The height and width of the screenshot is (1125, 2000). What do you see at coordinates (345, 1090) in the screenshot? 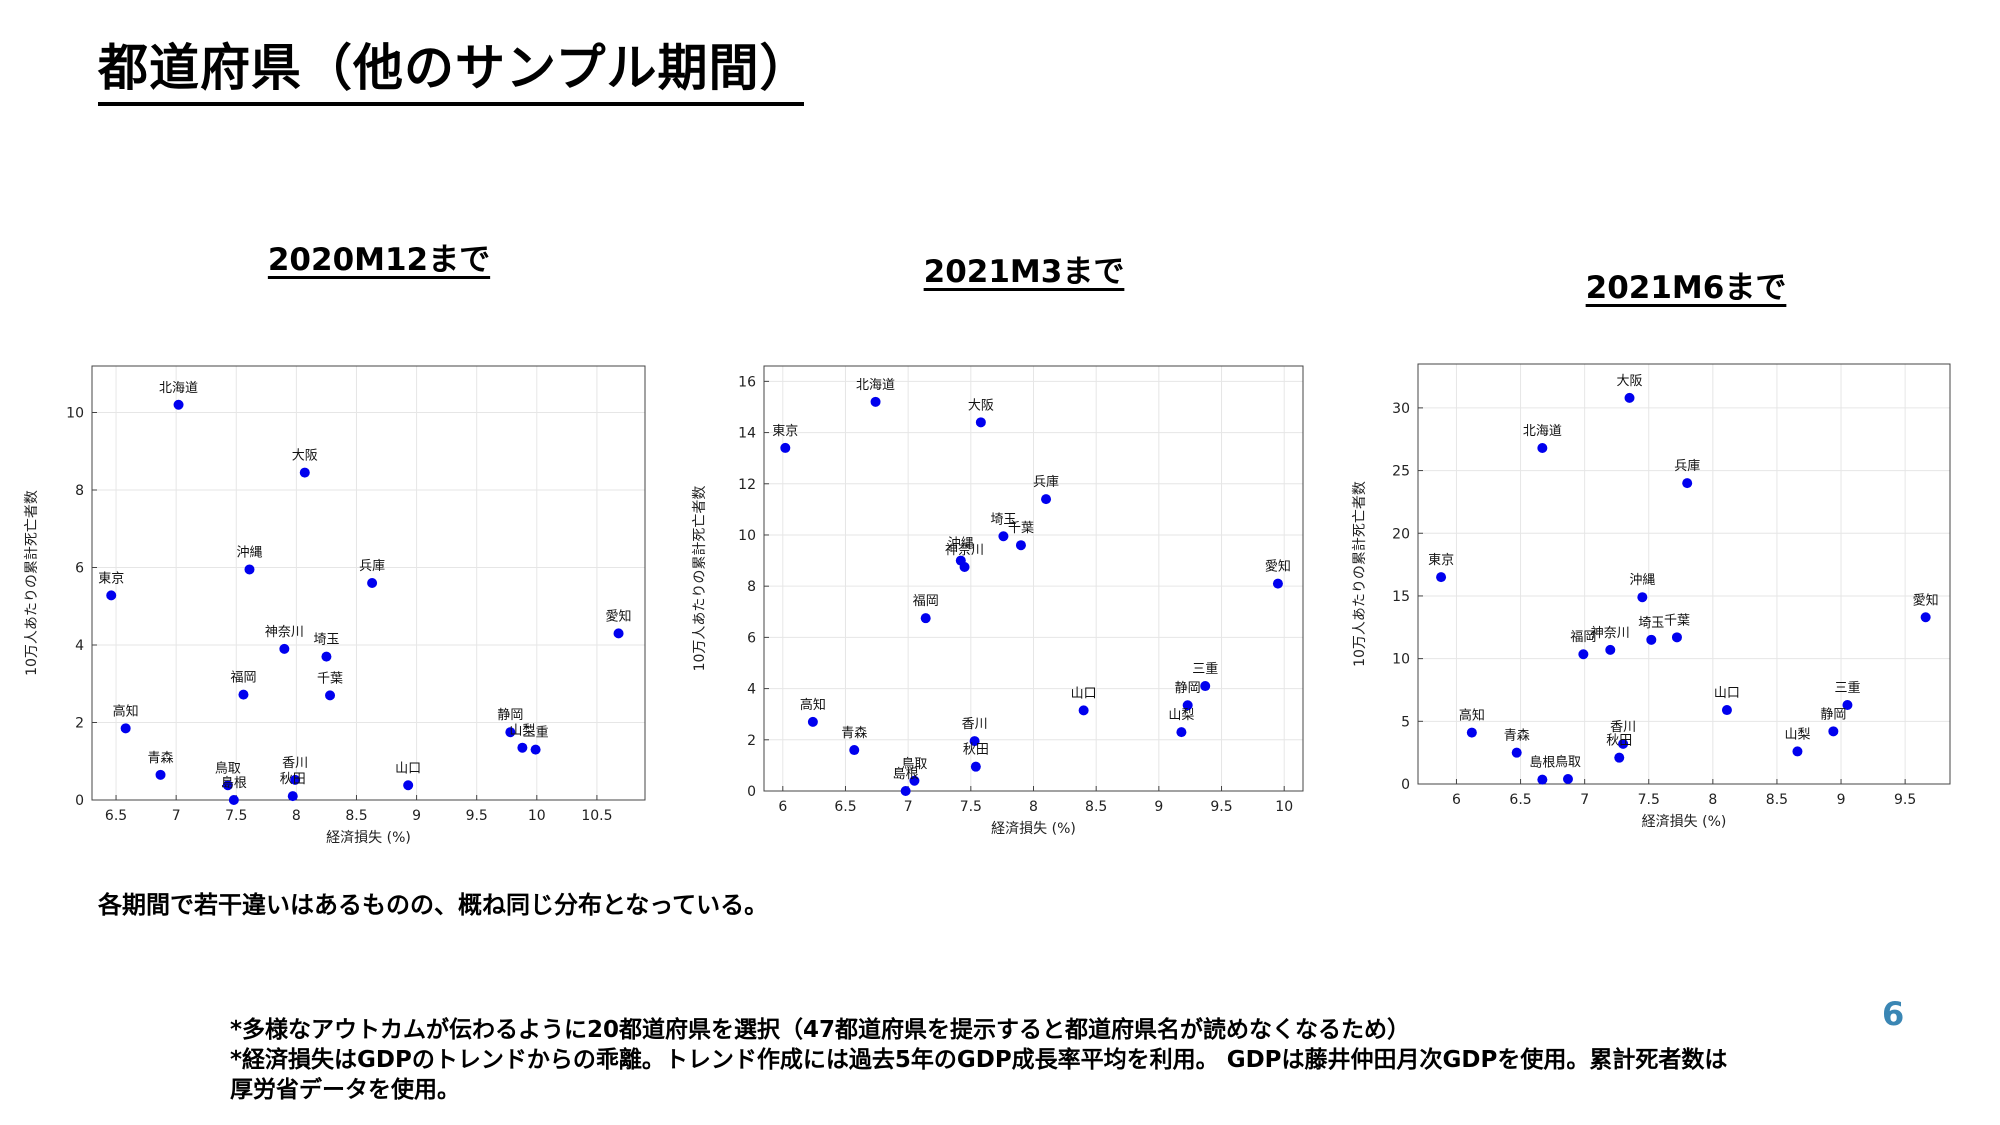
I see `footnote-line: 厚労省データを使用。` at bounding box center [345, 1090].